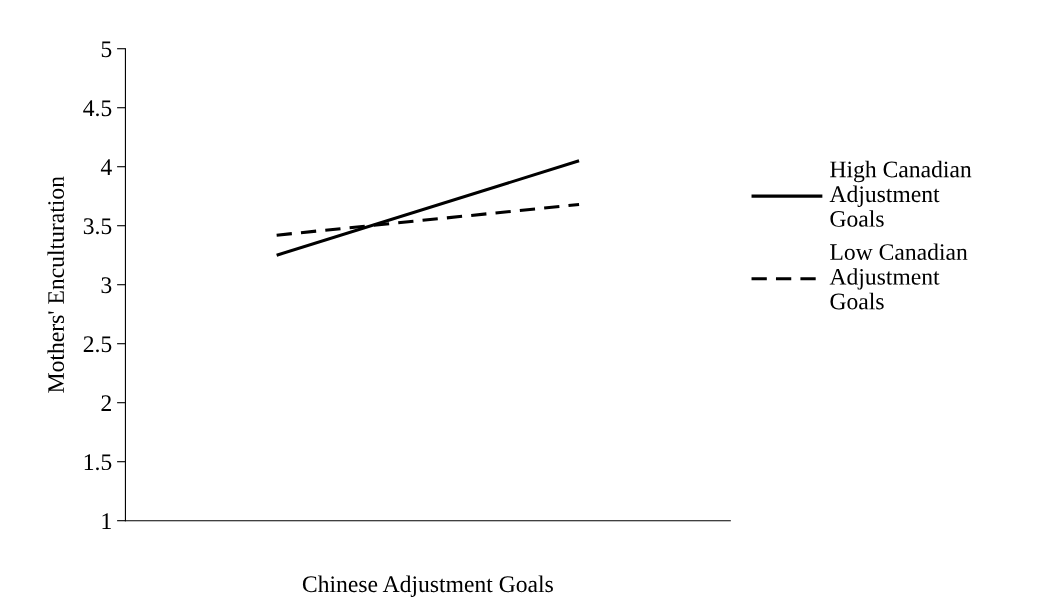  Describe the element at coordinates (898, 276) in the screenshot. I see `legend-label: Low Canadian Adjustment Goals` at that location.